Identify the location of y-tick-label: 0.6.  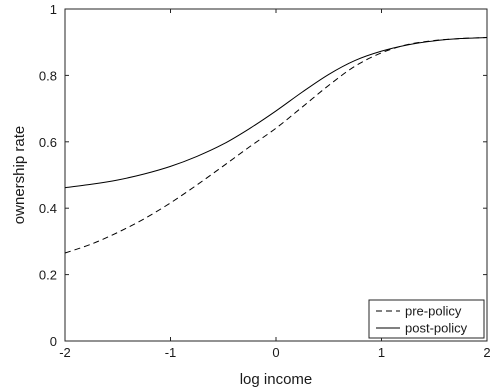
(48, 142).